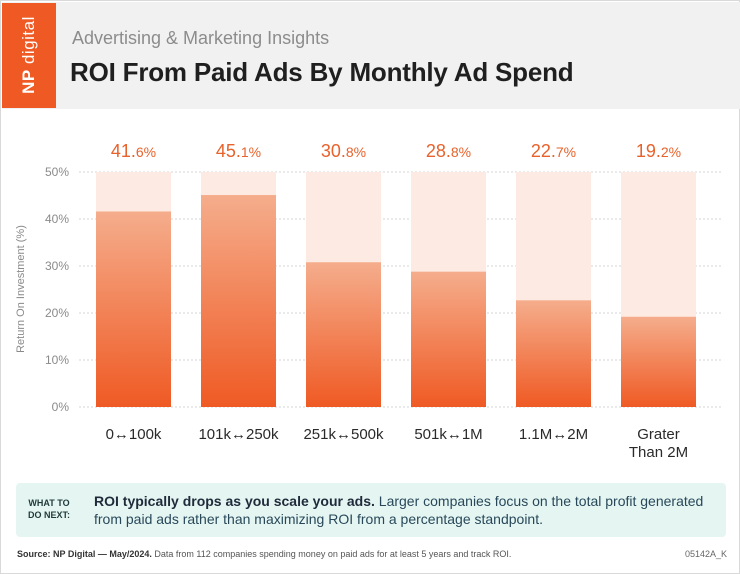 Image resolution: width=740 pixels, height=574 pixels. Describe the element at coordinates (671, 152) in the screenshot. I see `bar-value-decimal: 2%` at that location.